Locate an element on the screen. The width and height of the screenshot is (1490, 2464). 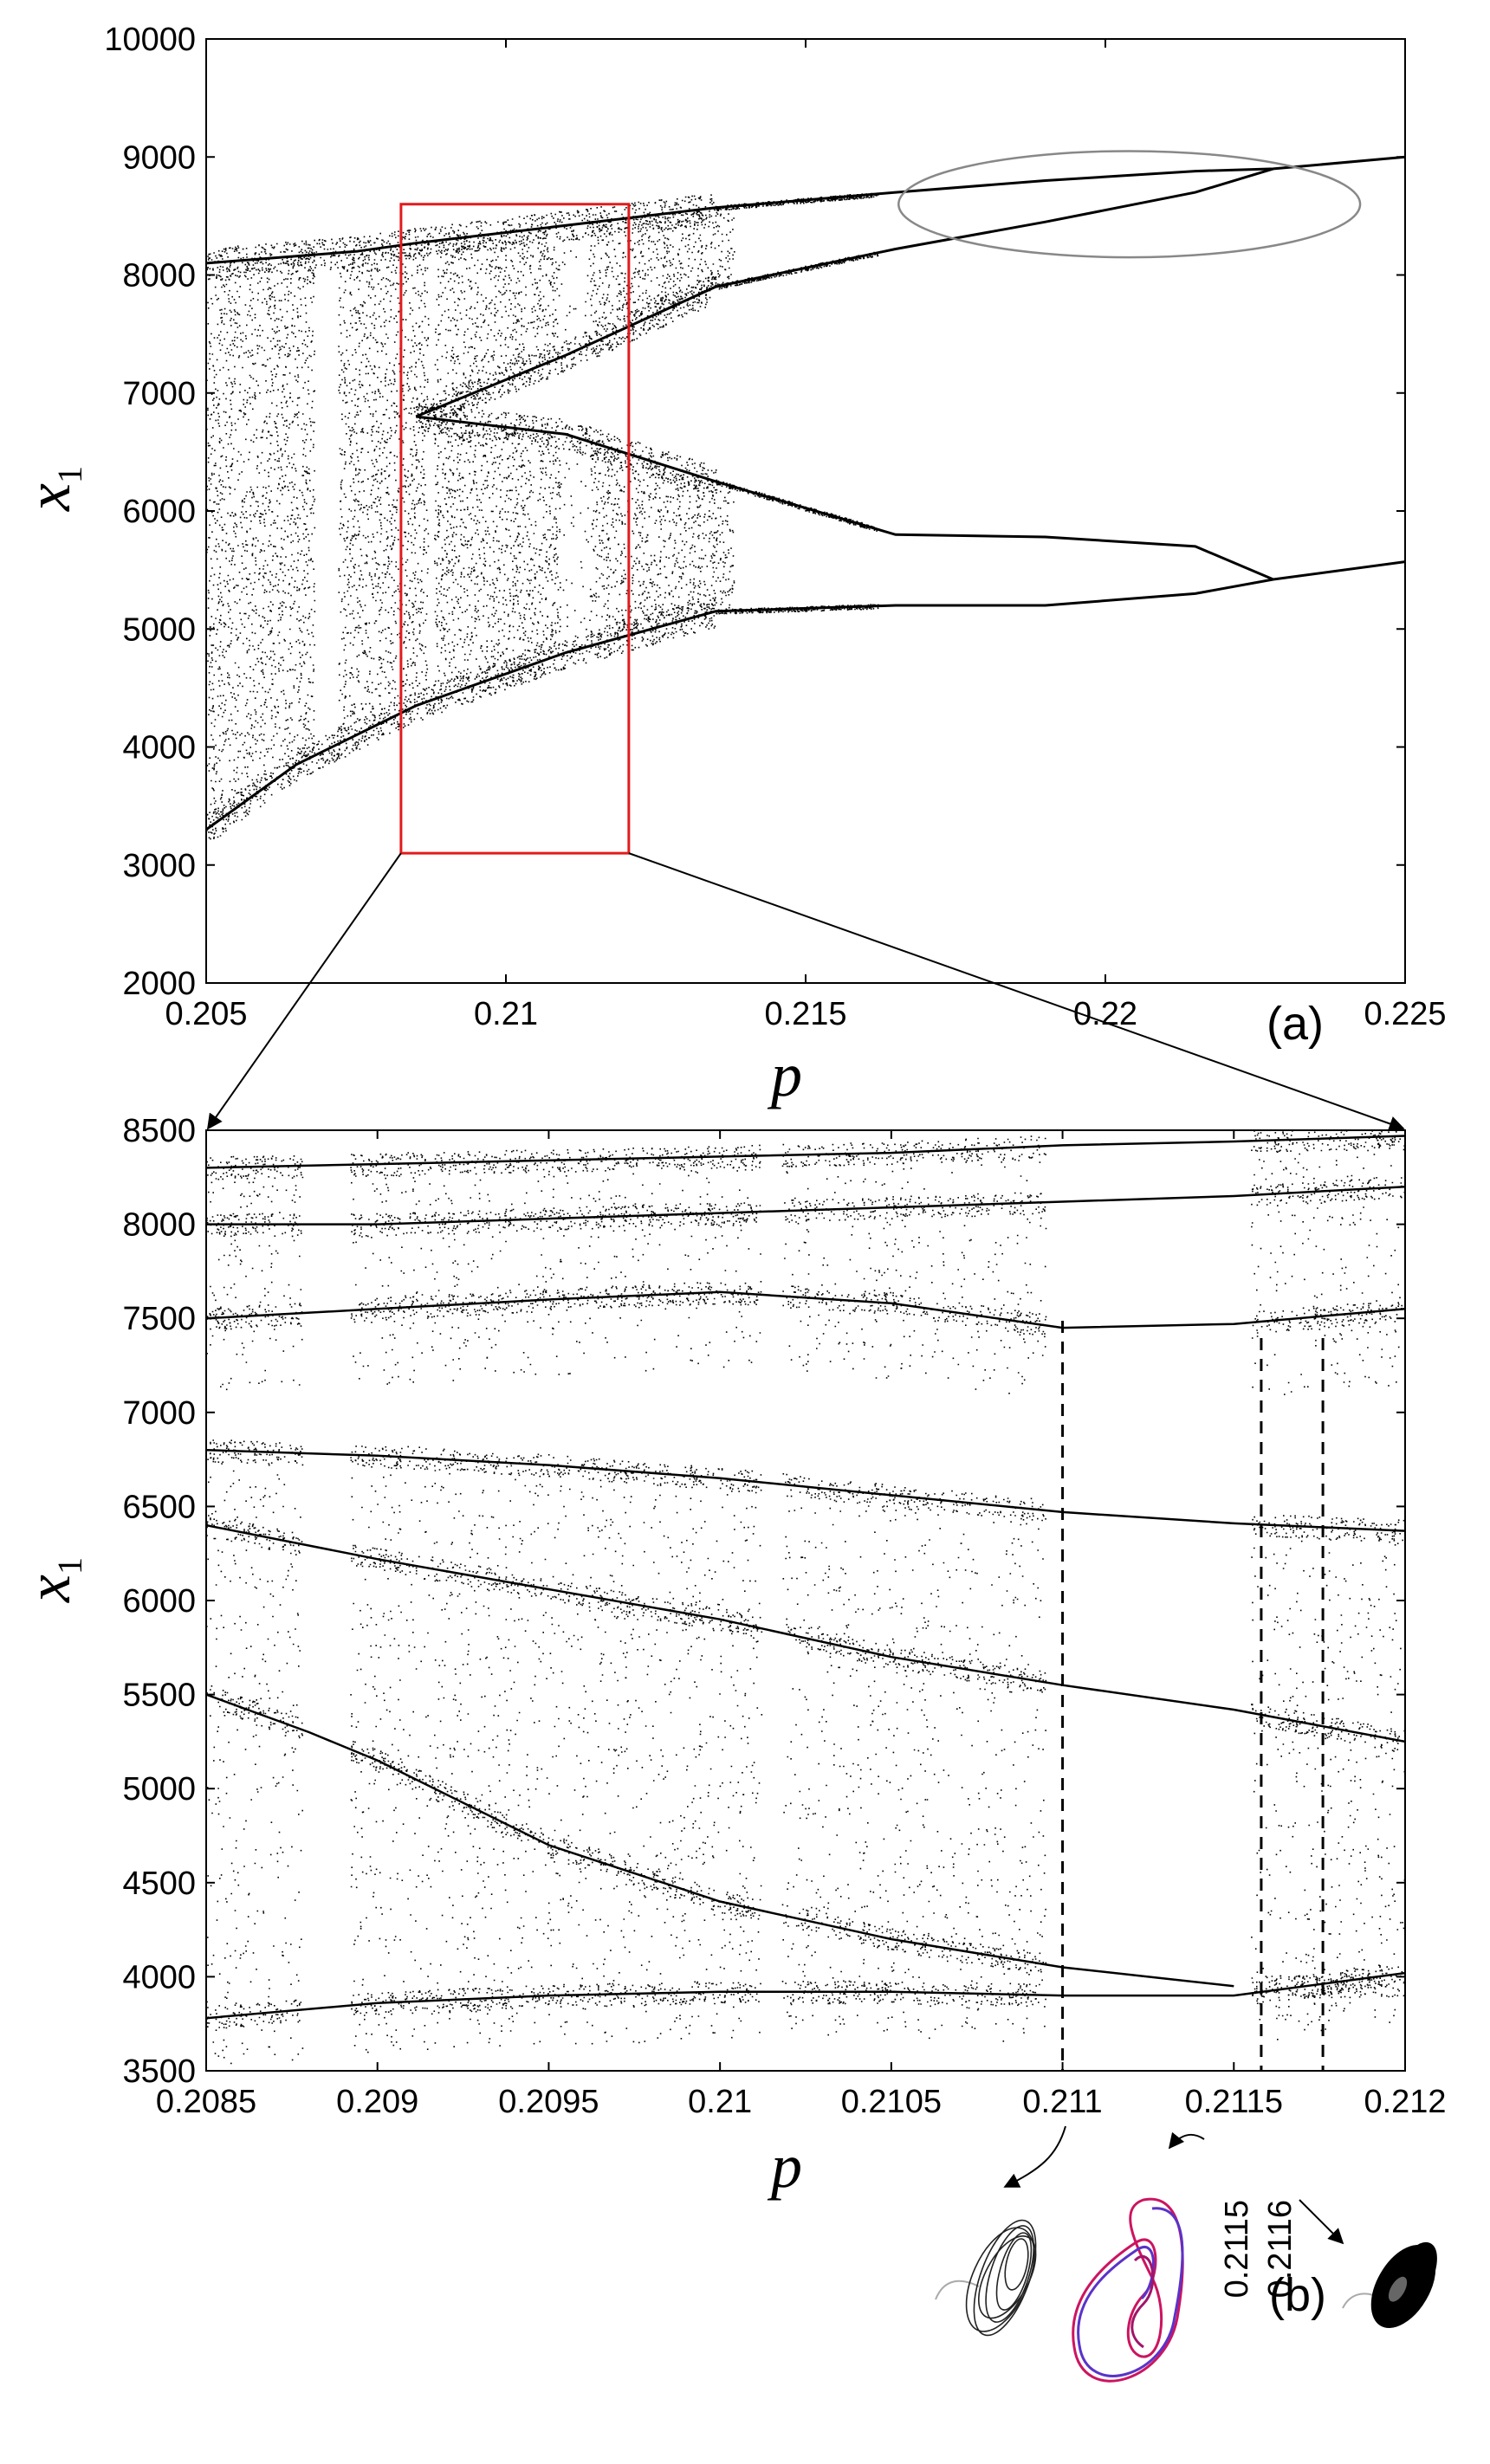
x-tick-label-a: 0.215 is located at coordinates (805, 1014).